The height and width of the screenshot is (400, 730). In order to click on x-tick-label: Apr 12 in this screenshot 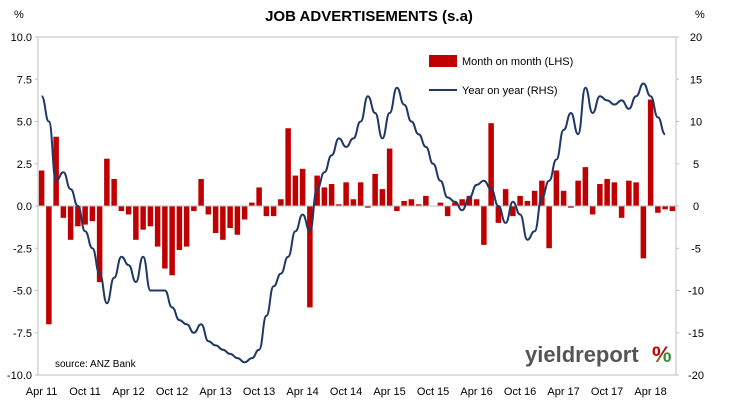, I will do `click(128, 392)`.